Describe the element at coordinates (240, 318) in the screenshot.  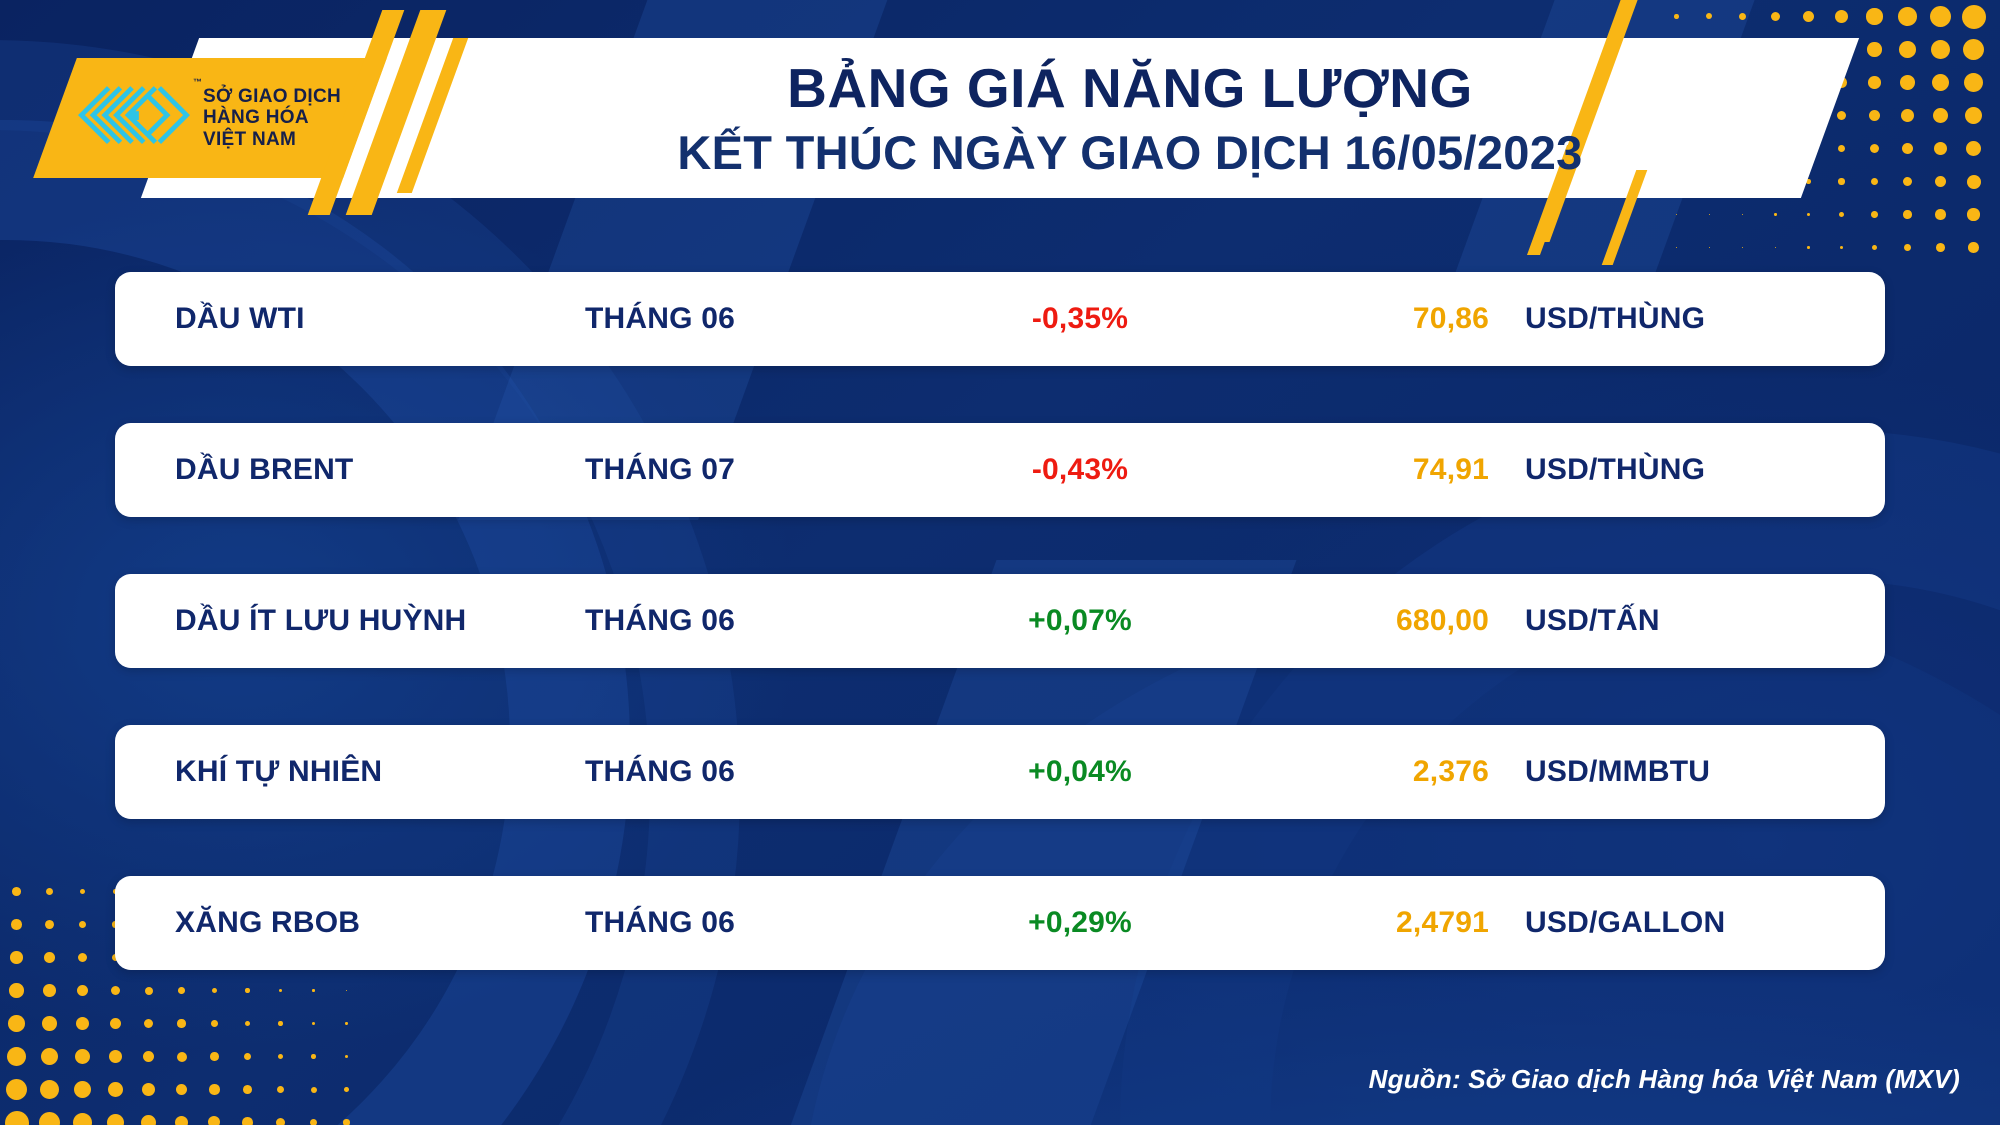
I see `commodity-name: DẦU WTI` at that location.